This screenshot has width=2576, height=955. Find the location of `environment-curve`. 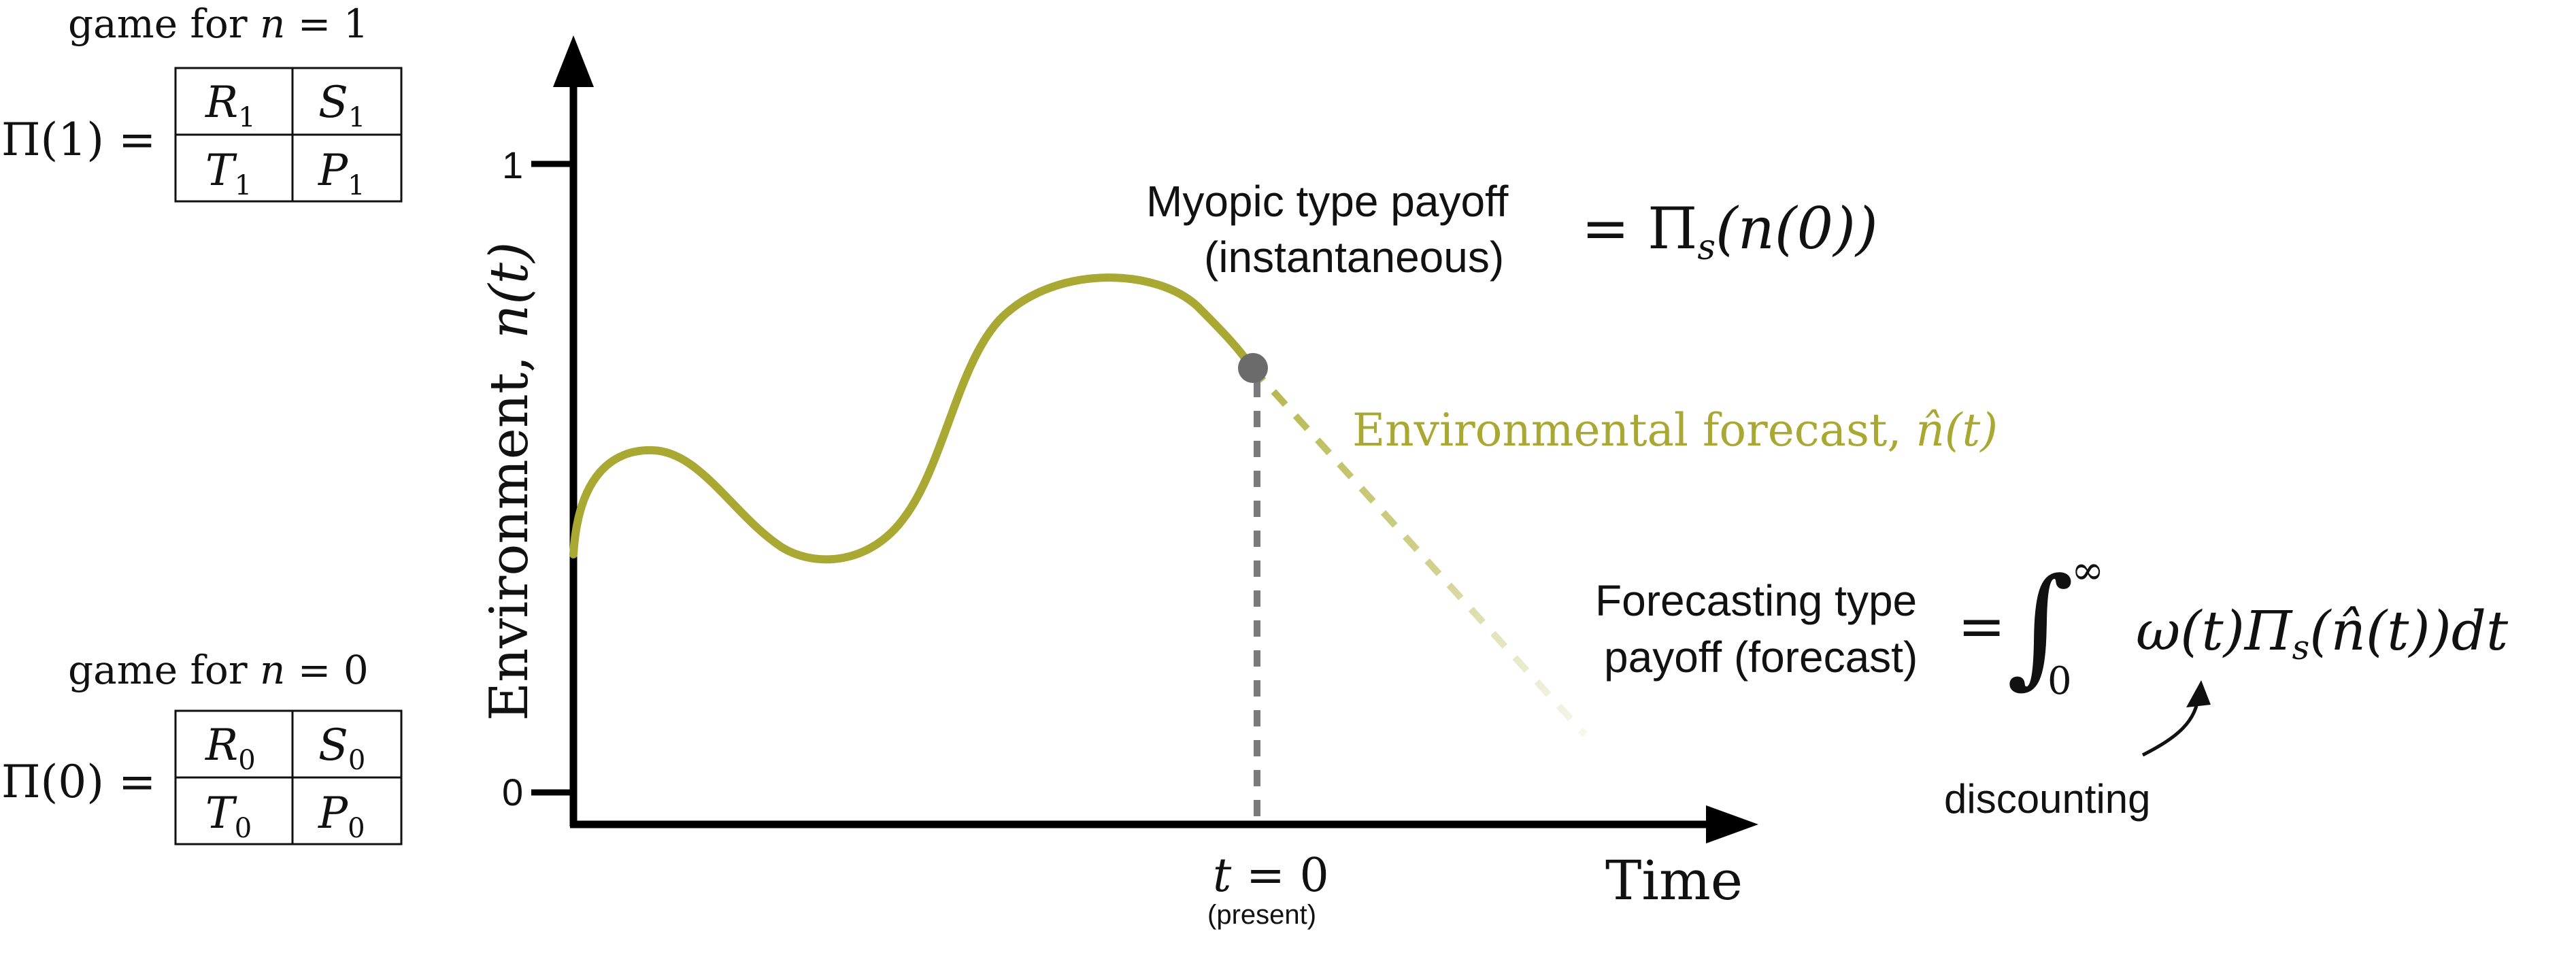

environment-curve is located at coordinates (912, 418).